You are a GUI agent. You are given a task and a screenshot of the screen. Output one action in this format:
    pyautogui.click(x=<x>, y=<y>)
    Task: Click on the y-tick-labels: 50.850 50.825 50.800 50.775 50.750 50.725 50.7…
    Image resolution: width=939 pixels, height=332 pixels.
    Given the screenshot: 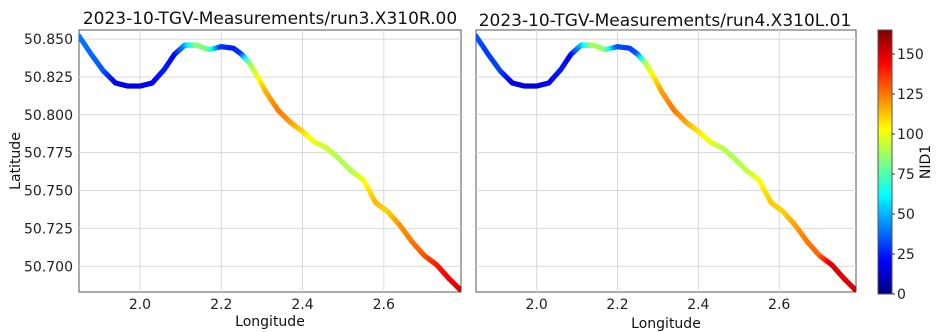 What is the action you would take?
    pyautogui.click(x=48, y=153)
    